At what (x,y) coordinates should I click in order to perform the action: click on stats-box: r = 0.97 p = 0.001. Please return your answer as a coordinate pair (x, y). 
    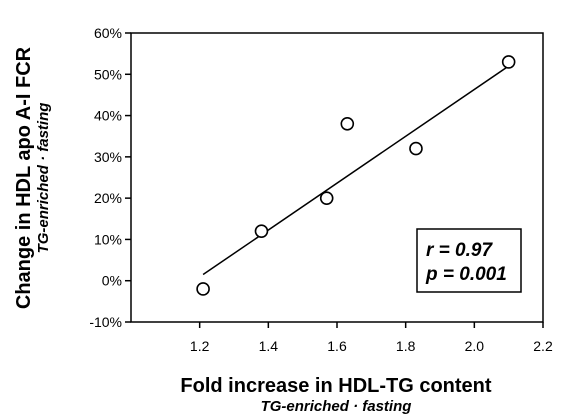
    Looking at the image, I should click on (469, 260).